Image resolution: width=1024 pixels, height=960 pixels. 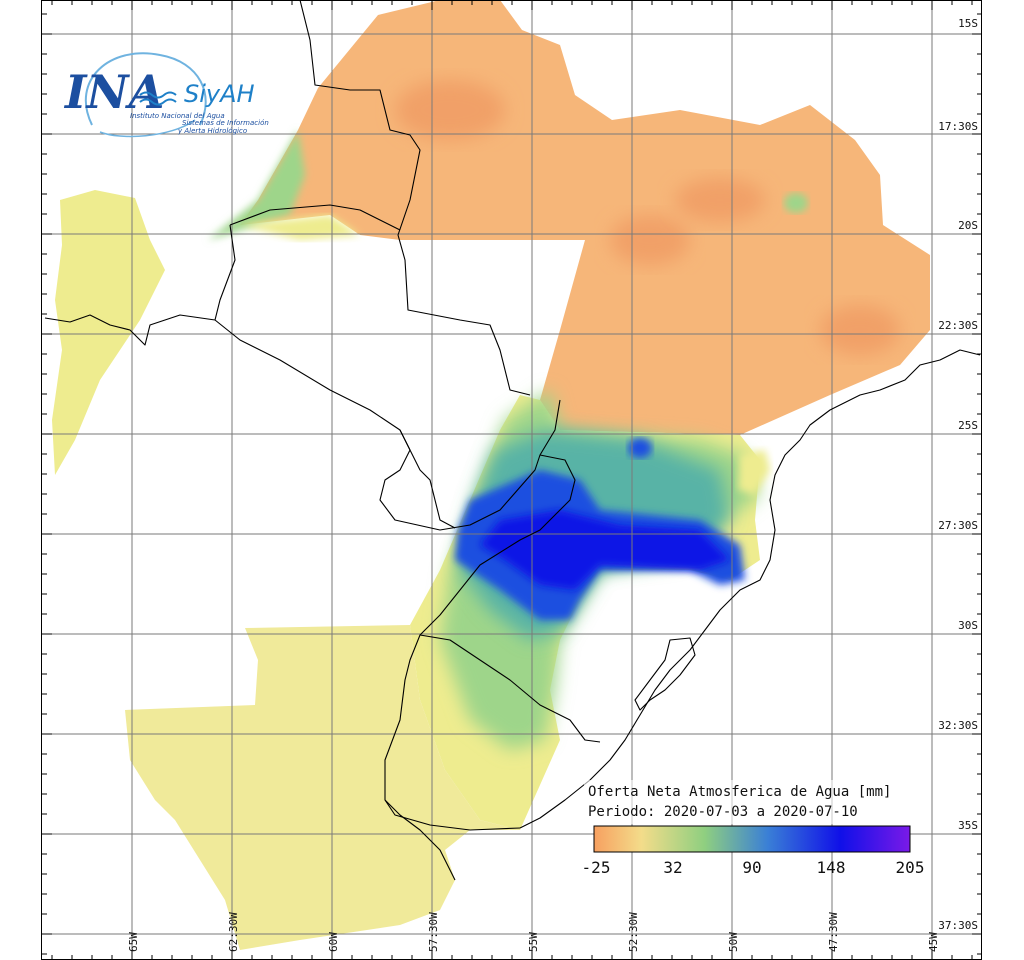 I want to click on logo-wave-icon, so click(x=158, y=98).